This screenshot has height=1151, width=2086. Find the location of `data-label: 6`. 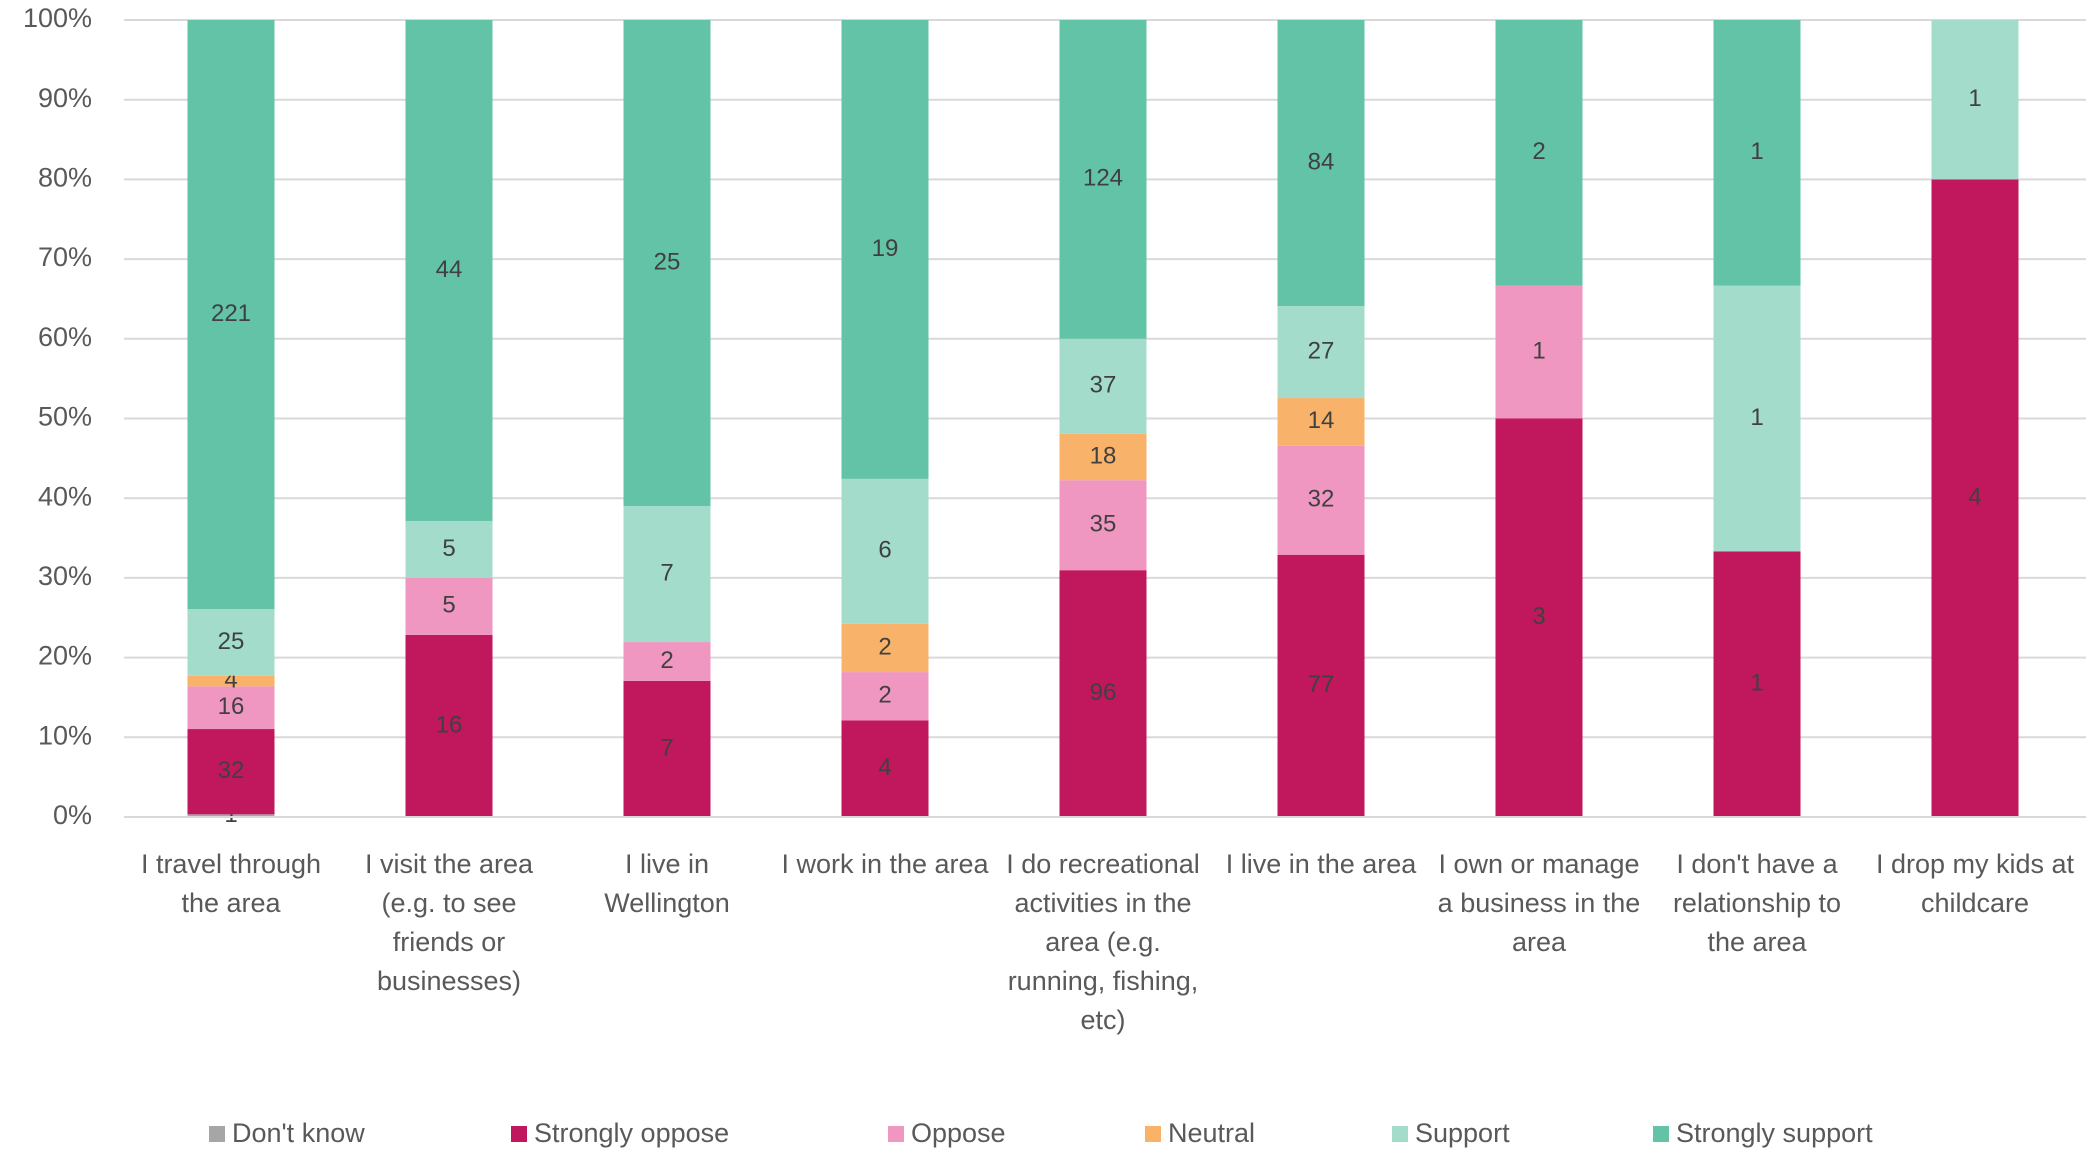

data-label: 6 is located at coordinates (884, 550).